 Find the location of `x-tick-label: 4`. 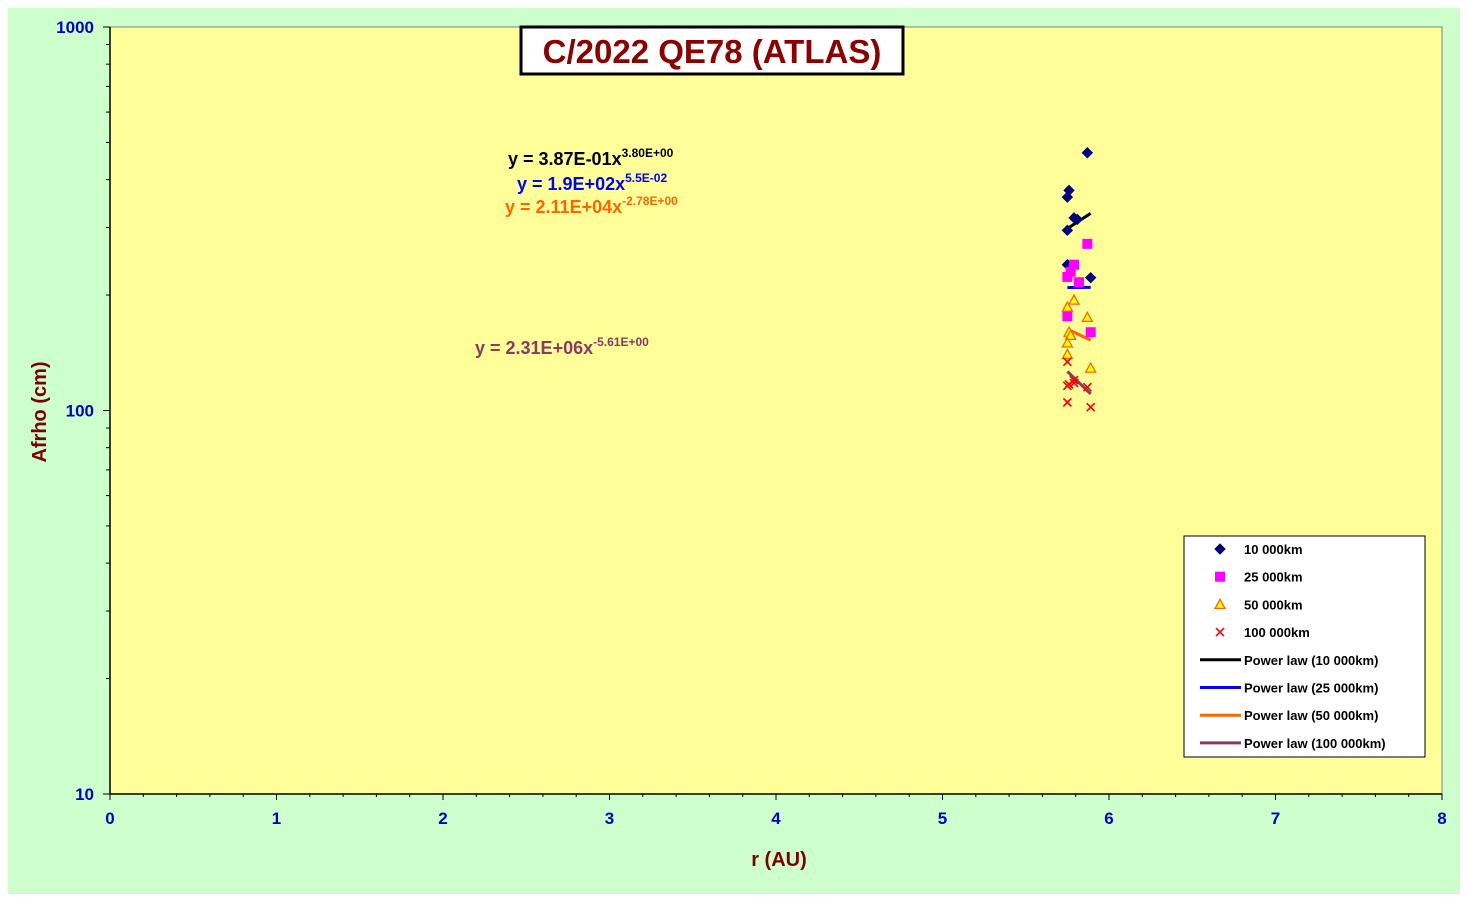

x-tick-label: 4 is located at coordinates (776, 818).